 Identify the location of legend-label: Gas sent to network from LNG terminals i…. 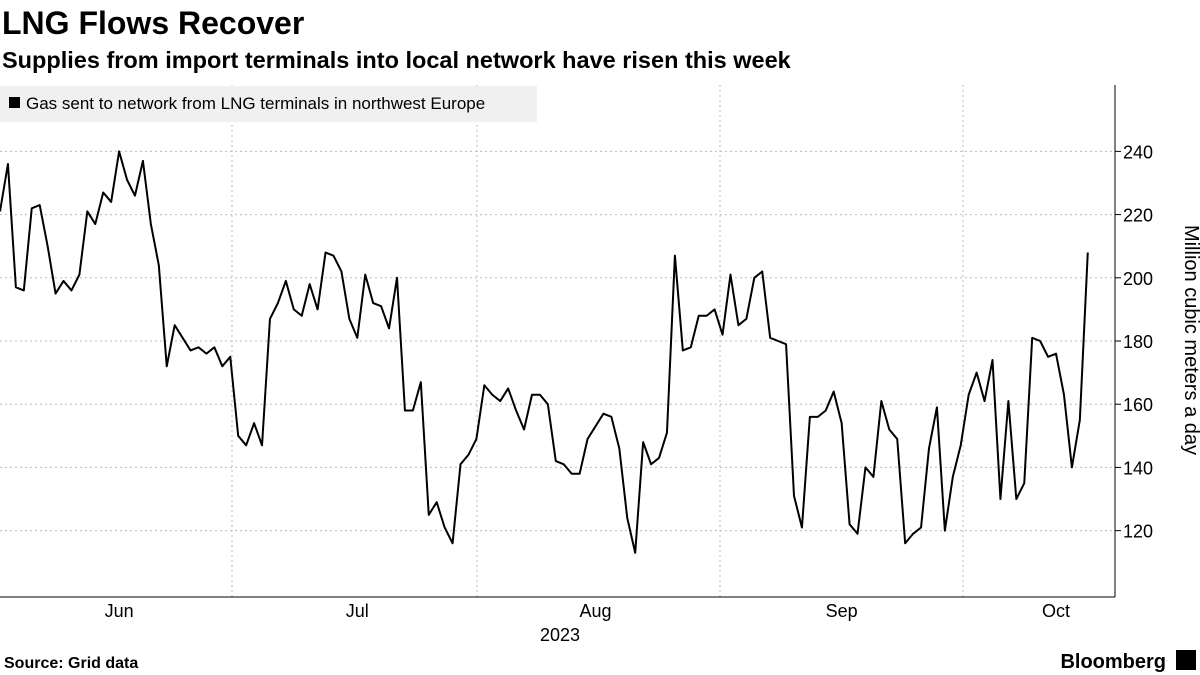
(255, 103).